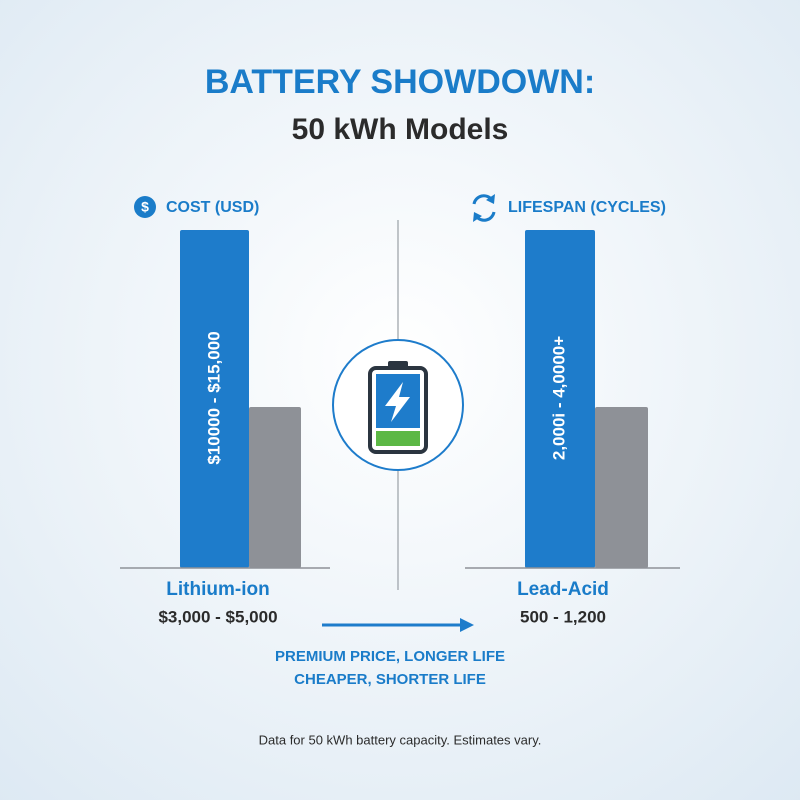 This screenshot has height=800, width=800. I want to click on arrow-head, so click(467, 625).